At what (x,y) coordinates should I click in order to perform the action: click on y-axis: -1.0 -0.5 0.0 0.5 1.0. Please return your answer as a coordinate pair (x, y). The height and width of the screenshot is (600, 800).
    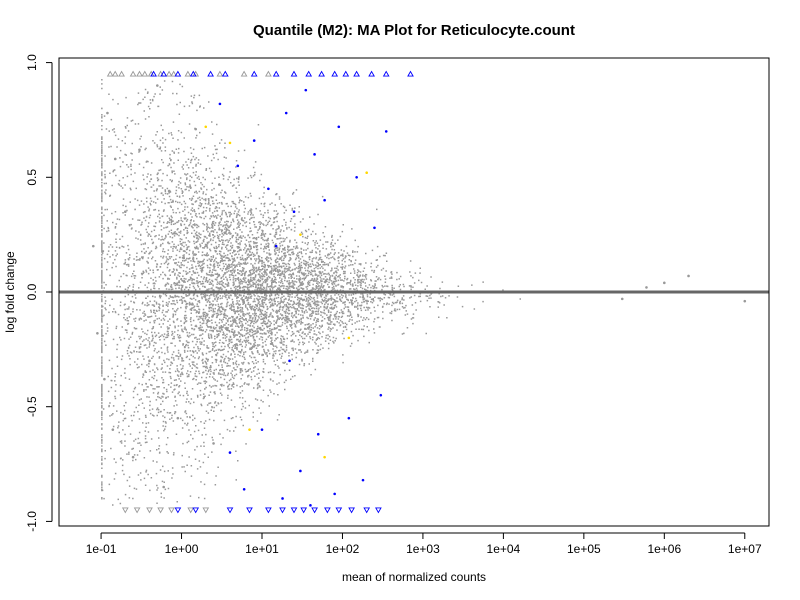
    Looking at the image, I should click on (39, 293).